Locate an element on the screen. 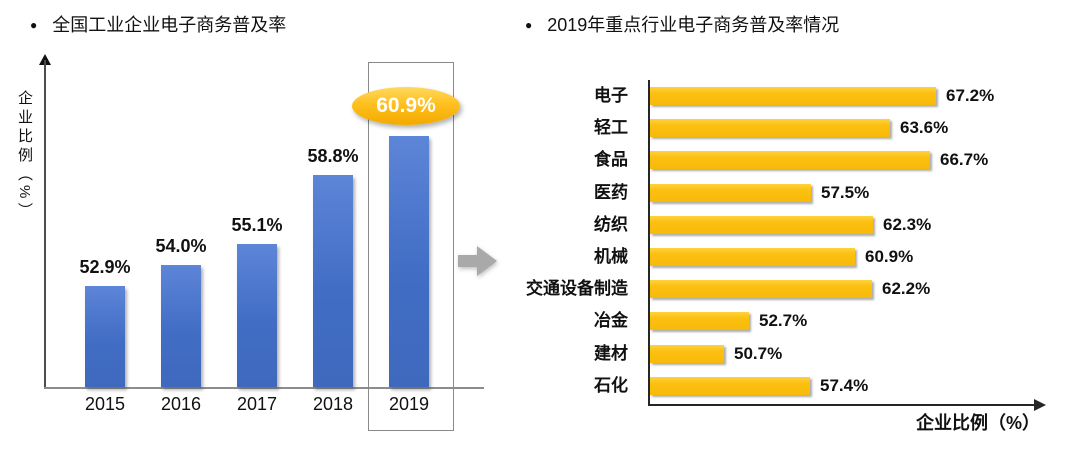 This screenshot has width=1068, height=454. highlight-value-label: 60.9% is located at coordinates (406, 105).